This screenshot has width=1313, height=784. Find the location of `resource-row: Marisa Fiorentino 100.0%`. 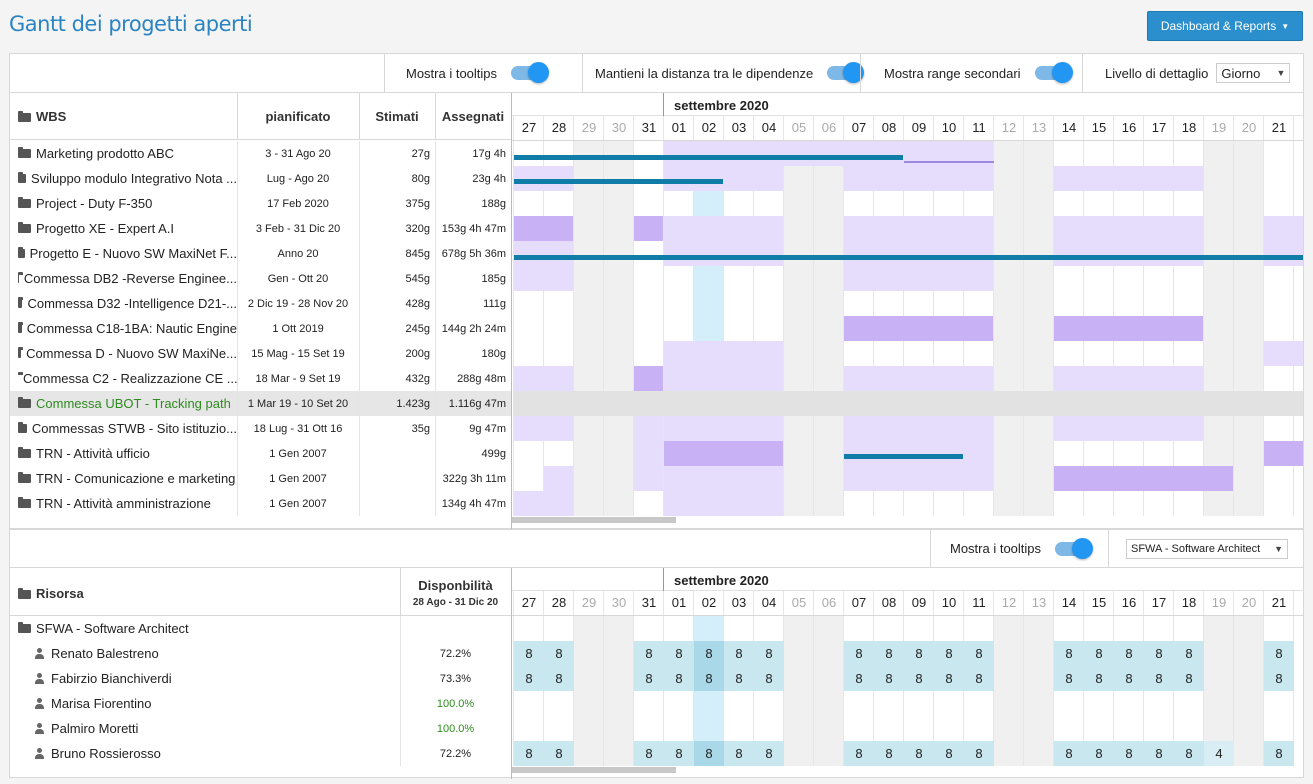

resource-row: Marisa Fiorentino 100.0% is located at coordinates (260, 703).